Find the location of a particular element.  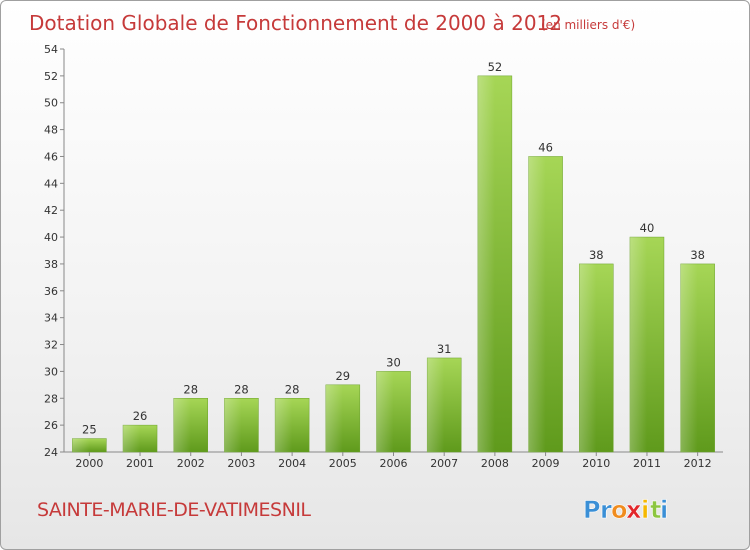

y-tick-label: 38 is located at coordinates (51, 264).